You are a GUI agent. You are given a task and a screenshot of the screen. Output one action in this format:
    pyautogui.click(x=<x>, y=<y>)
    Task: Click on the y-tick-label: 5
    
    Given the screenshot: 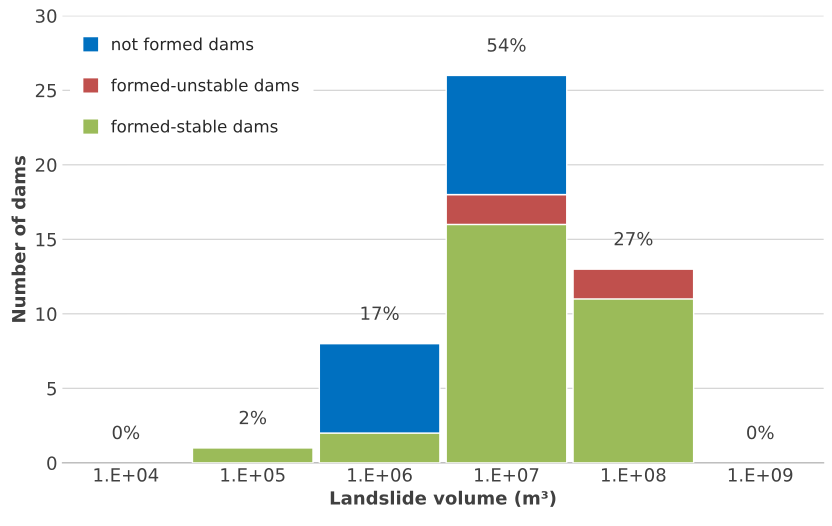 What is the action you would take?
    pyautogui.click(x=51, y=389)
    